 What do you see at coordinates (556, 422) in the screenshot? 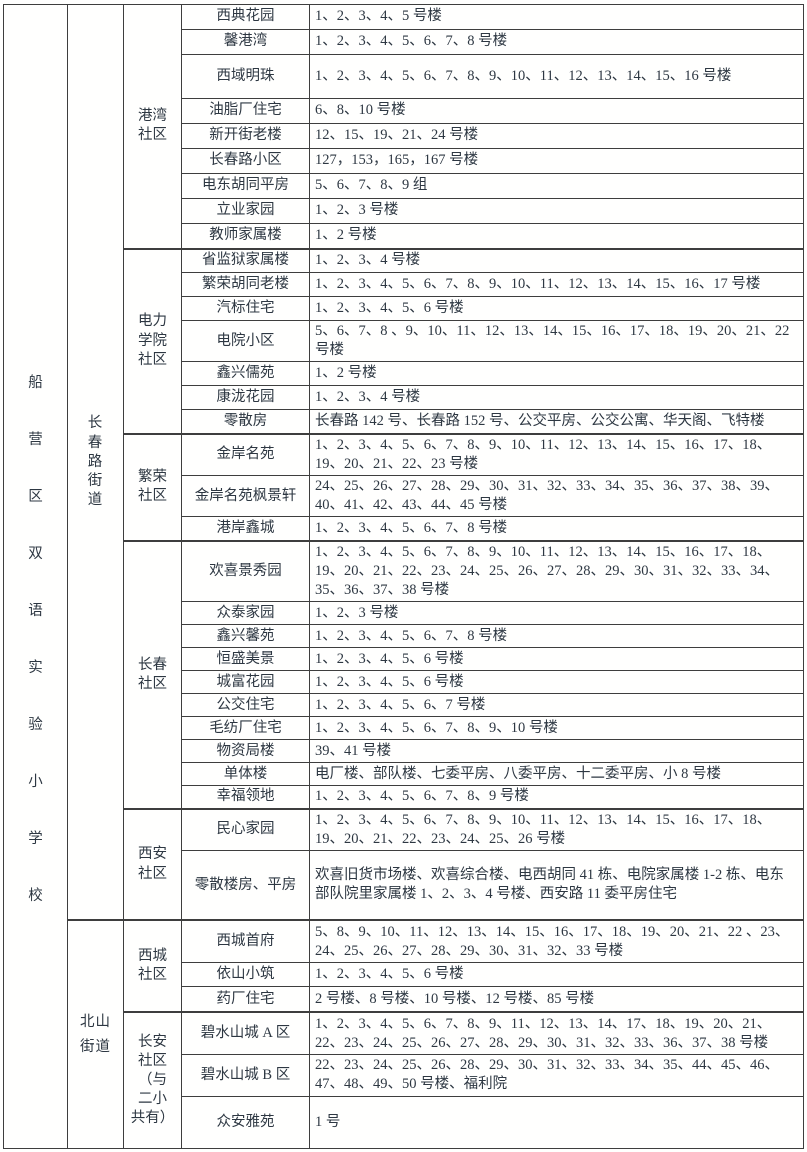
I see `buildings-cell: 长春路 142 号、长春路 152 号、公交平房、公交公寓、华天阁、飞特楼` at bounding box center [556, 422].